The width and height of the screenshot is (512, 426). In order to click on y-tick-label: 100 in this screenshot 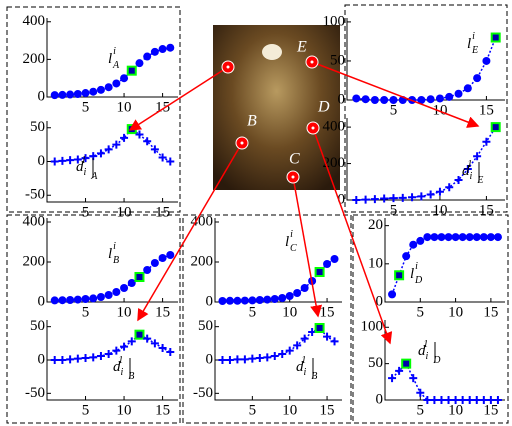, I will do `click(334, 21)`.